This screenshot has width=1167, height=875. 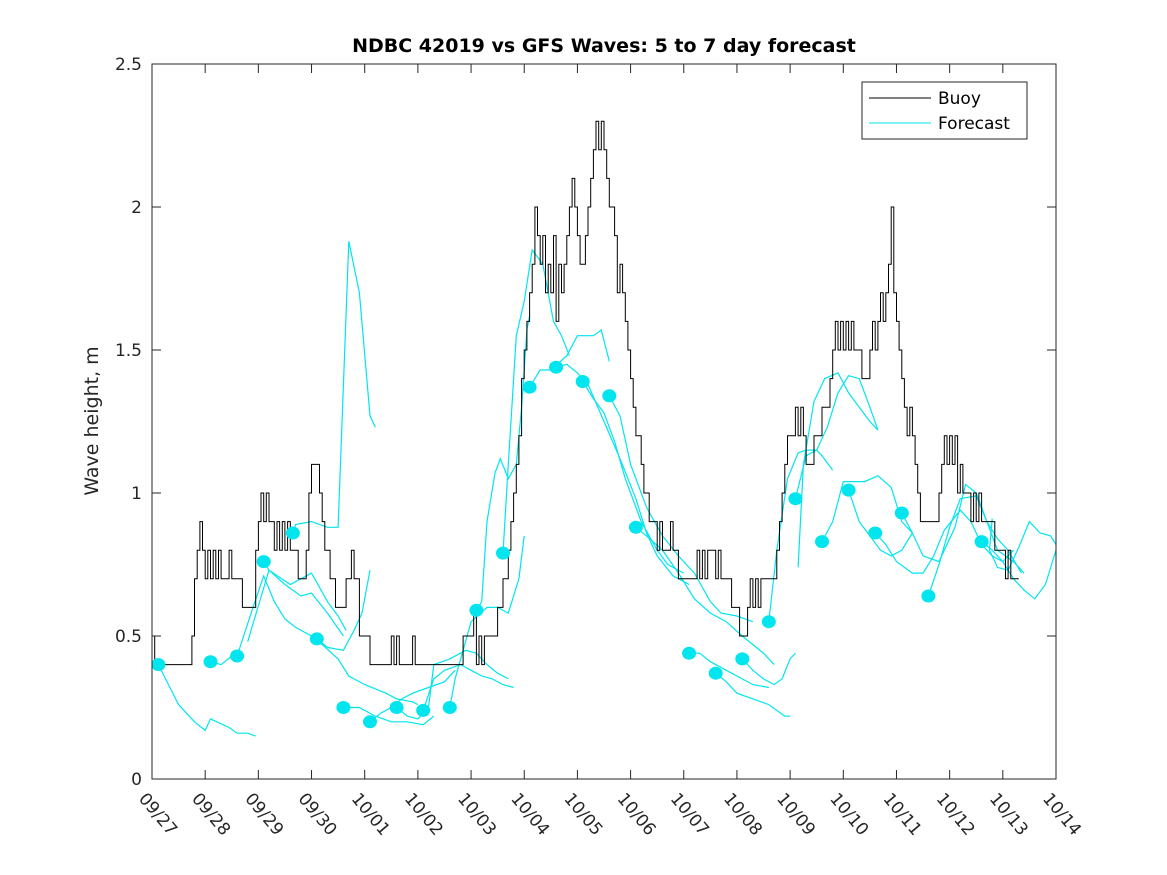 I want to click on legend: Buoy Forecast, so click(x=944, y=110).